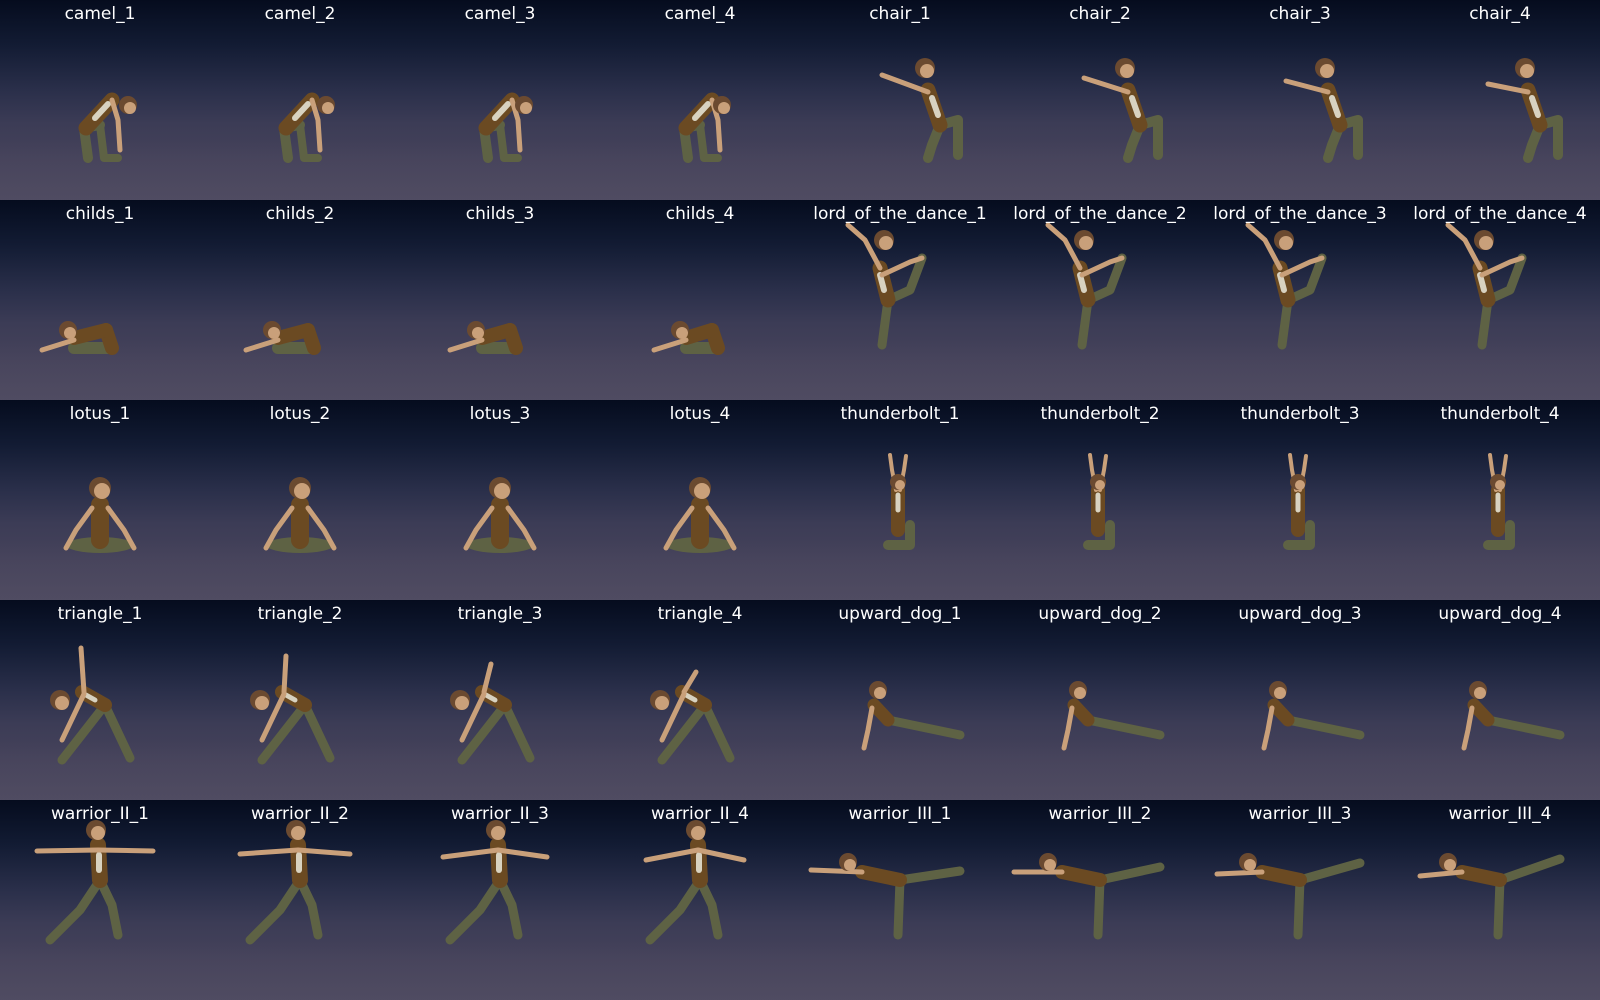  What do you see at coordinates (300, 214) in the screenshot?
I see `pose-label: childs_2` at bounding box center [300, 214].